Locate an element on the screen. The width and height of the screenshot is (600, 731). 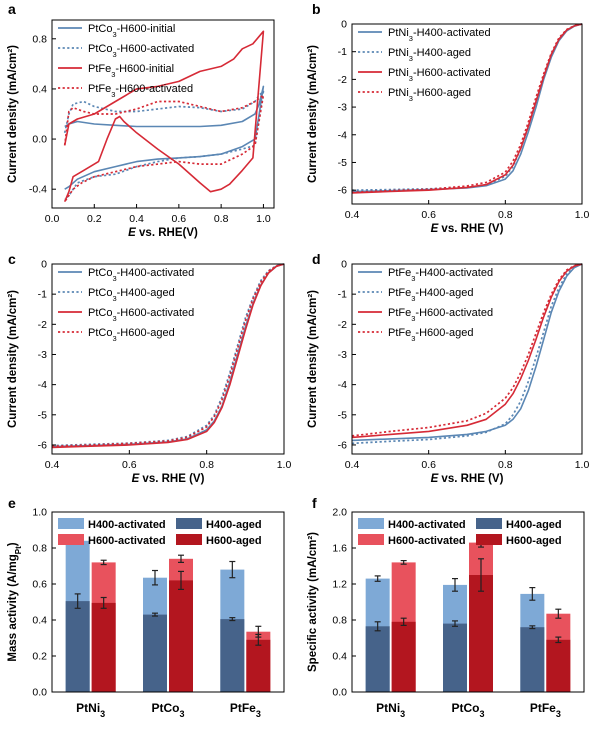
y-tick-label-f: 2.0 is located at coordinates (339, 513).